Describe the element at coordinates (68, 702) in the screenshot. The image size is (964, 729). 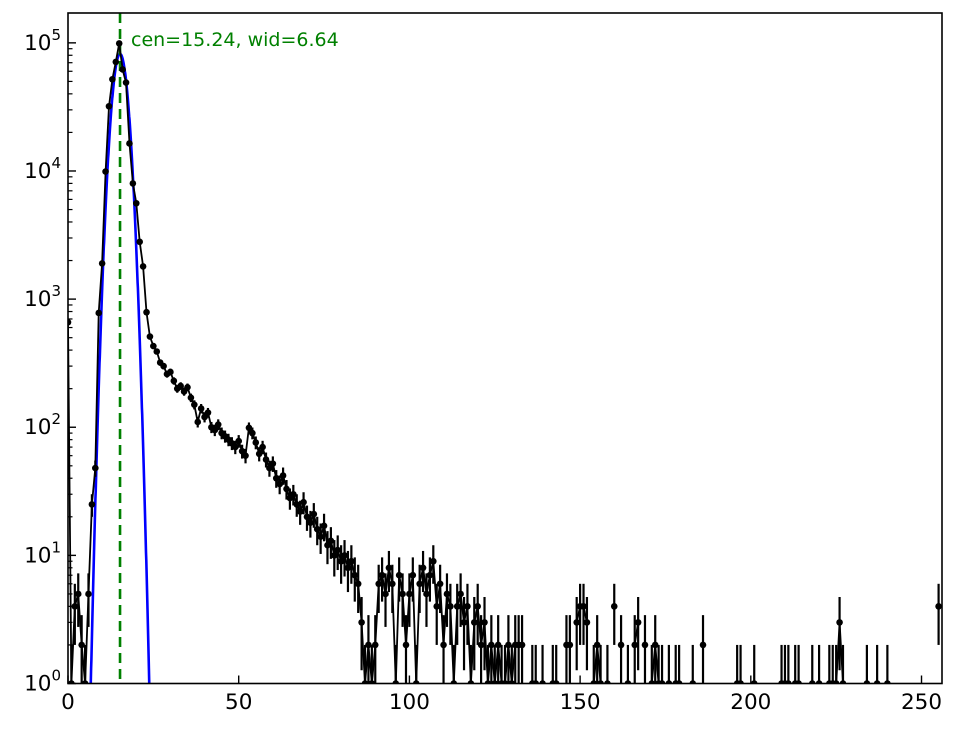
I see `x-tick-label: 0` at that location.